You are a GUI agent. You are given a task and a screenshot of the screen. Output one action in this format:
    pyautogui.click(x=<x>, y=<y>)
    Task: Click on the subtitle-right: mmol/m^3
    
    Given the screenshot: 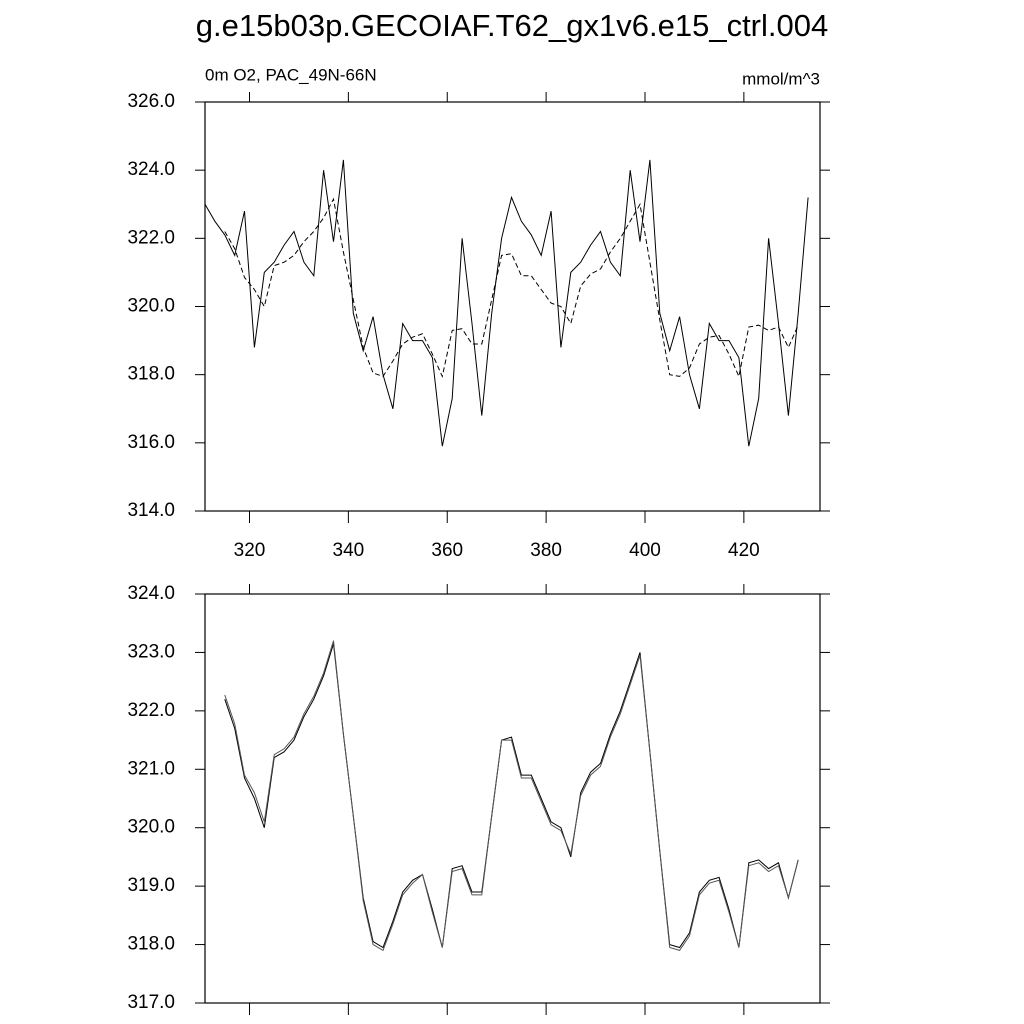 What is the action you would take?
    pyautogui.click(x=781, y=78)
    